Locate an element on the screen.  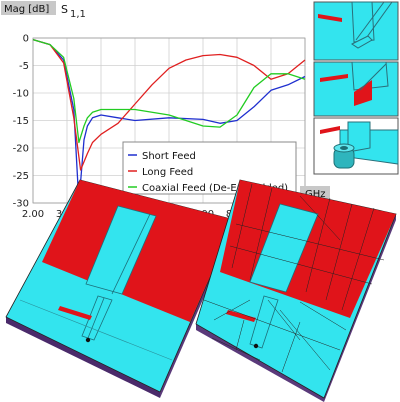
x-tick-label: 2.00 is located at coordinates (33, 214).